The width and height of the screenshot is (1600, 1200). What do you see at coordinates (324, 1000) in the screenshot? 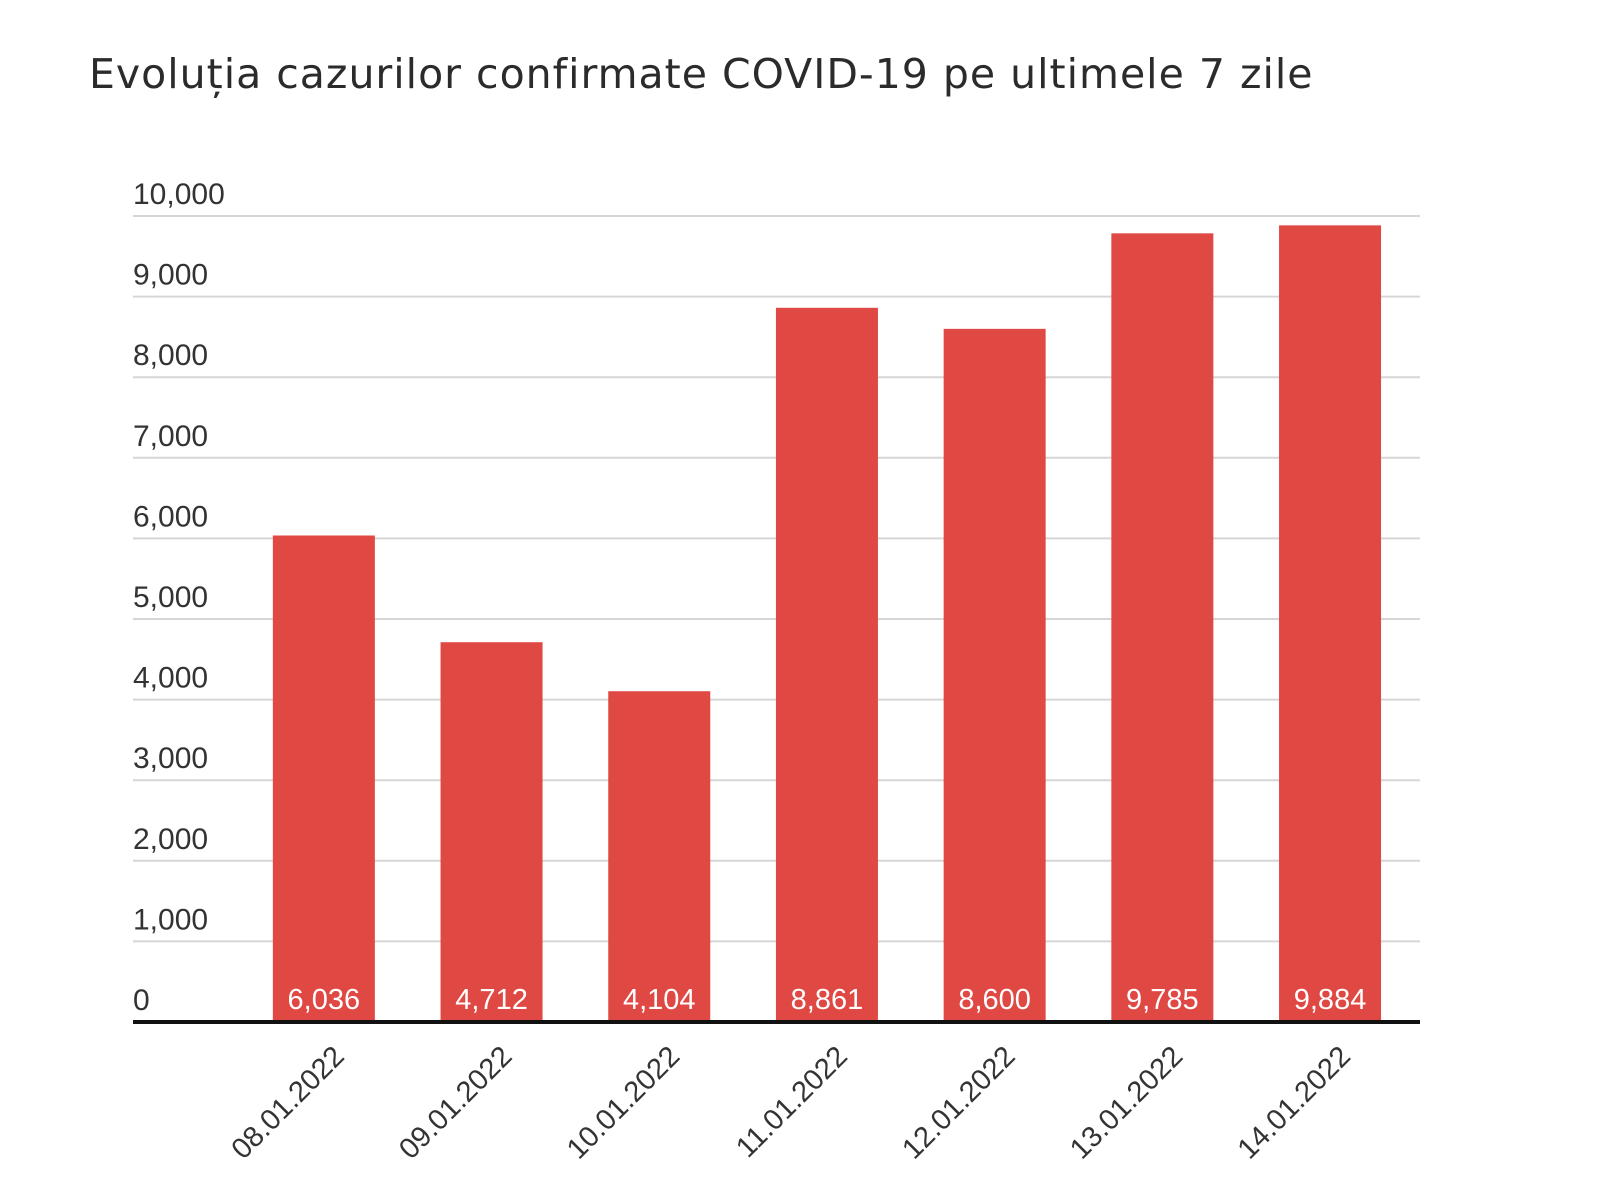
I see `data-label: 6,036` at bounding box center [324, 1000].